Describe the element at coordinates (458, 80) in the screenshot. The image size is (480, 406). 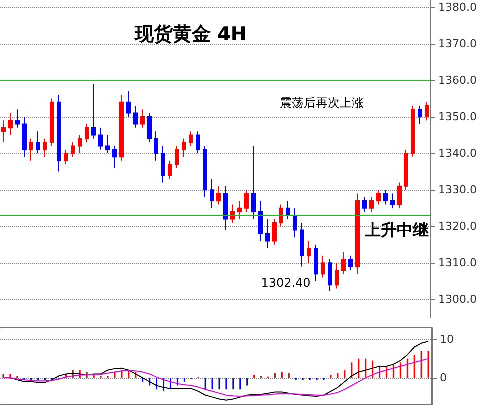
I see `y-tick-label: 1360.0` at that location.